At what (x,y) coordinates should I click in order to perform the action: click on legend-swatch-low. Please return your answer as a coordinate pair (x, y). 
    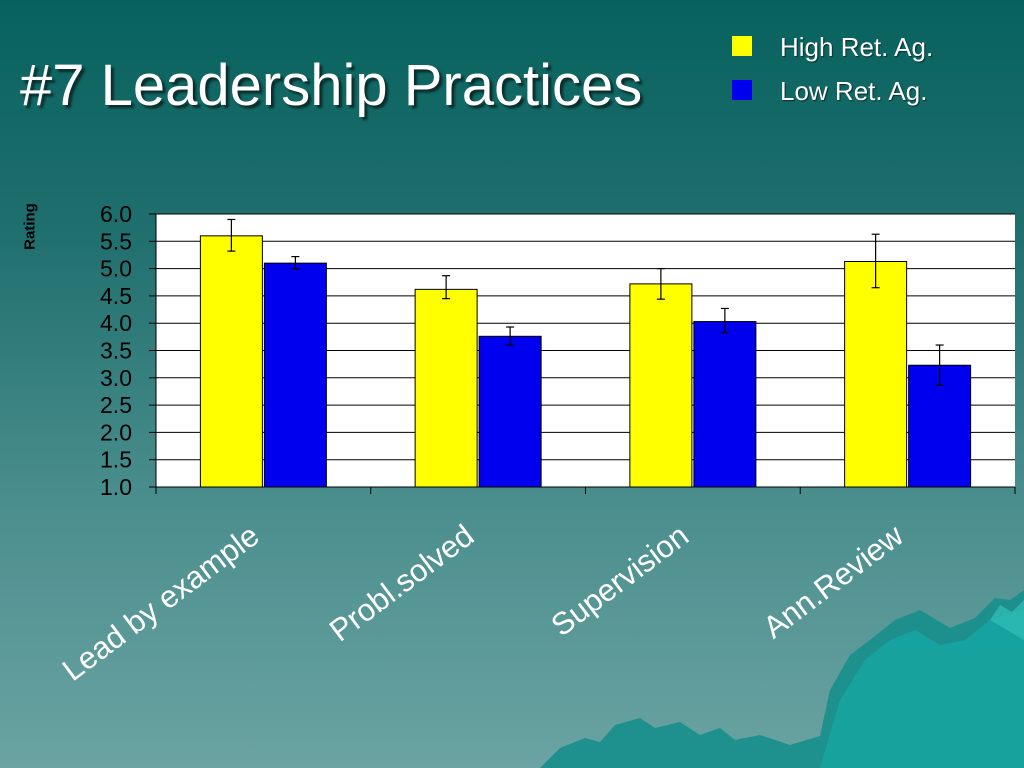
    Looking at the image, I should click on (742, 90).